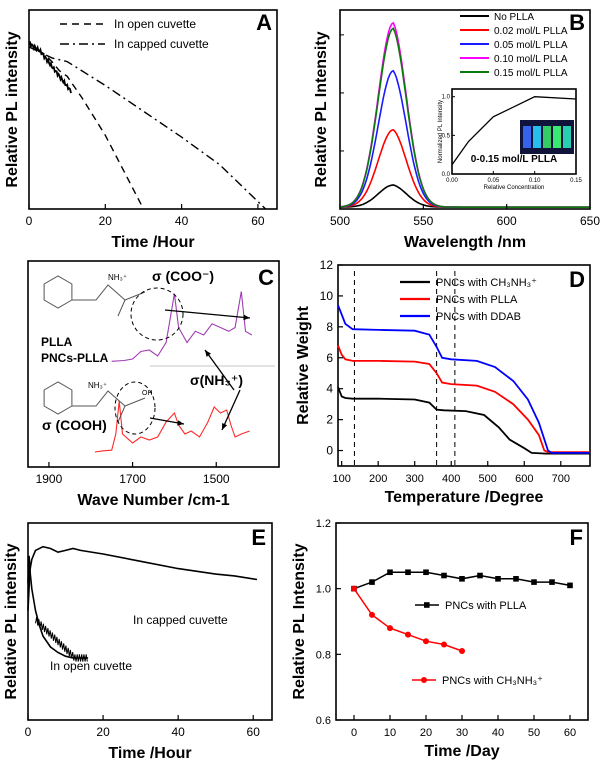 The width and height of the screenshot is (600, 769). Describe the element at coordinates (94, 402) in the screenshot. I see `molecule-structure-bottom` at that location.